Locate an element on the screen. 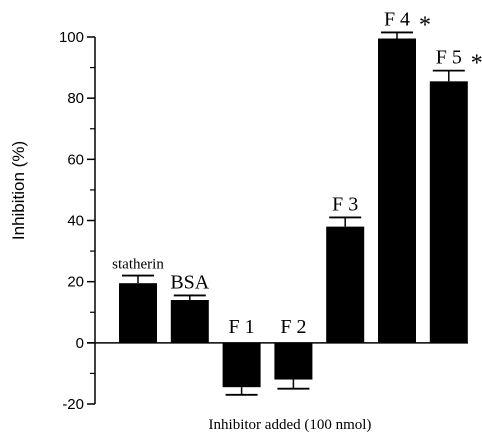  bar-label: F 2 is located at coordinates (293, 327).